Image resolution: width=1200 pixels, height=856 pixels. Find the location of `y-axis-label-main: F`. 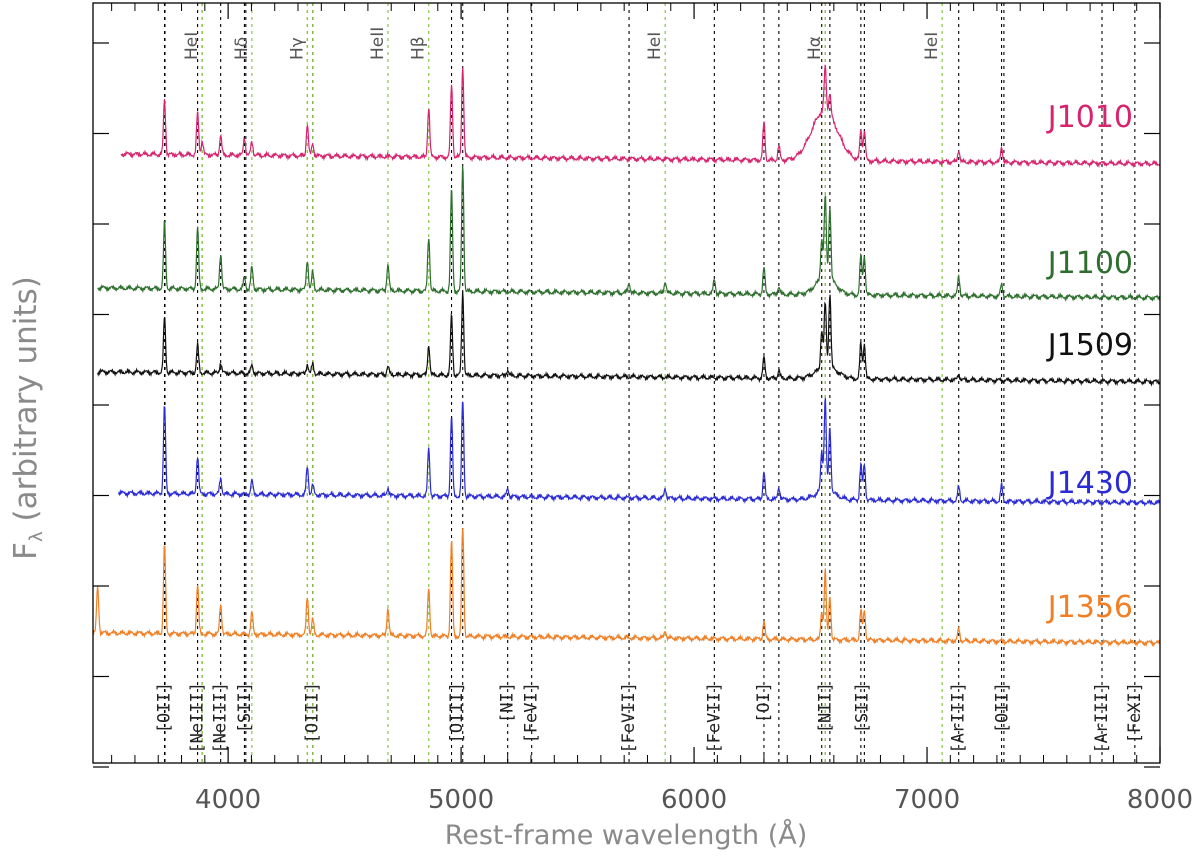

y-axis-label-main: F is located at coordinates (26, 551).